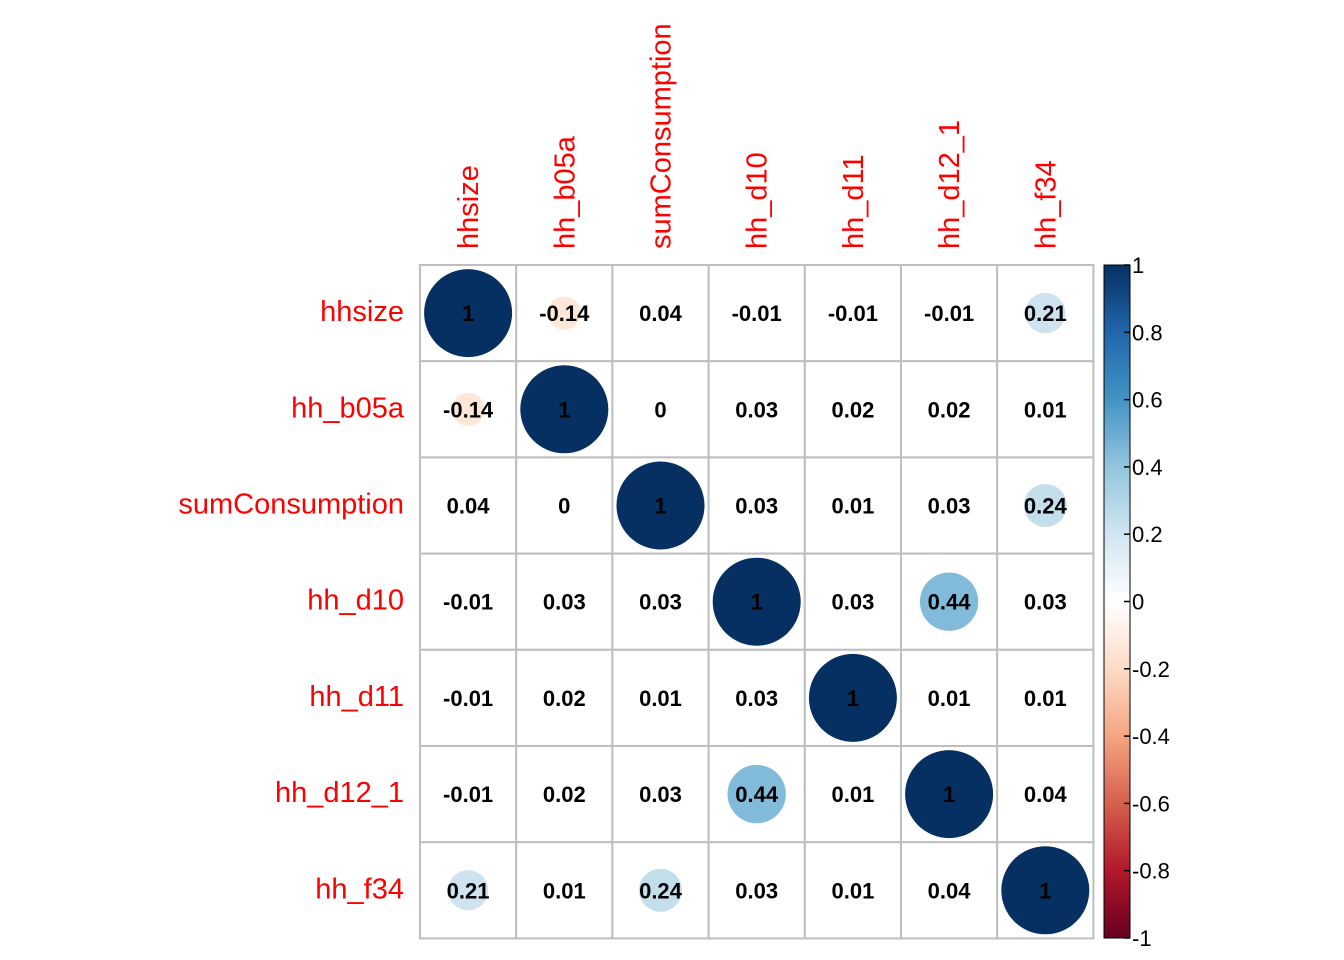 Image resolution: width=1344 pixels, height=960 pixels. I want to click on correlation-value-label: 0, so click(660, 409).